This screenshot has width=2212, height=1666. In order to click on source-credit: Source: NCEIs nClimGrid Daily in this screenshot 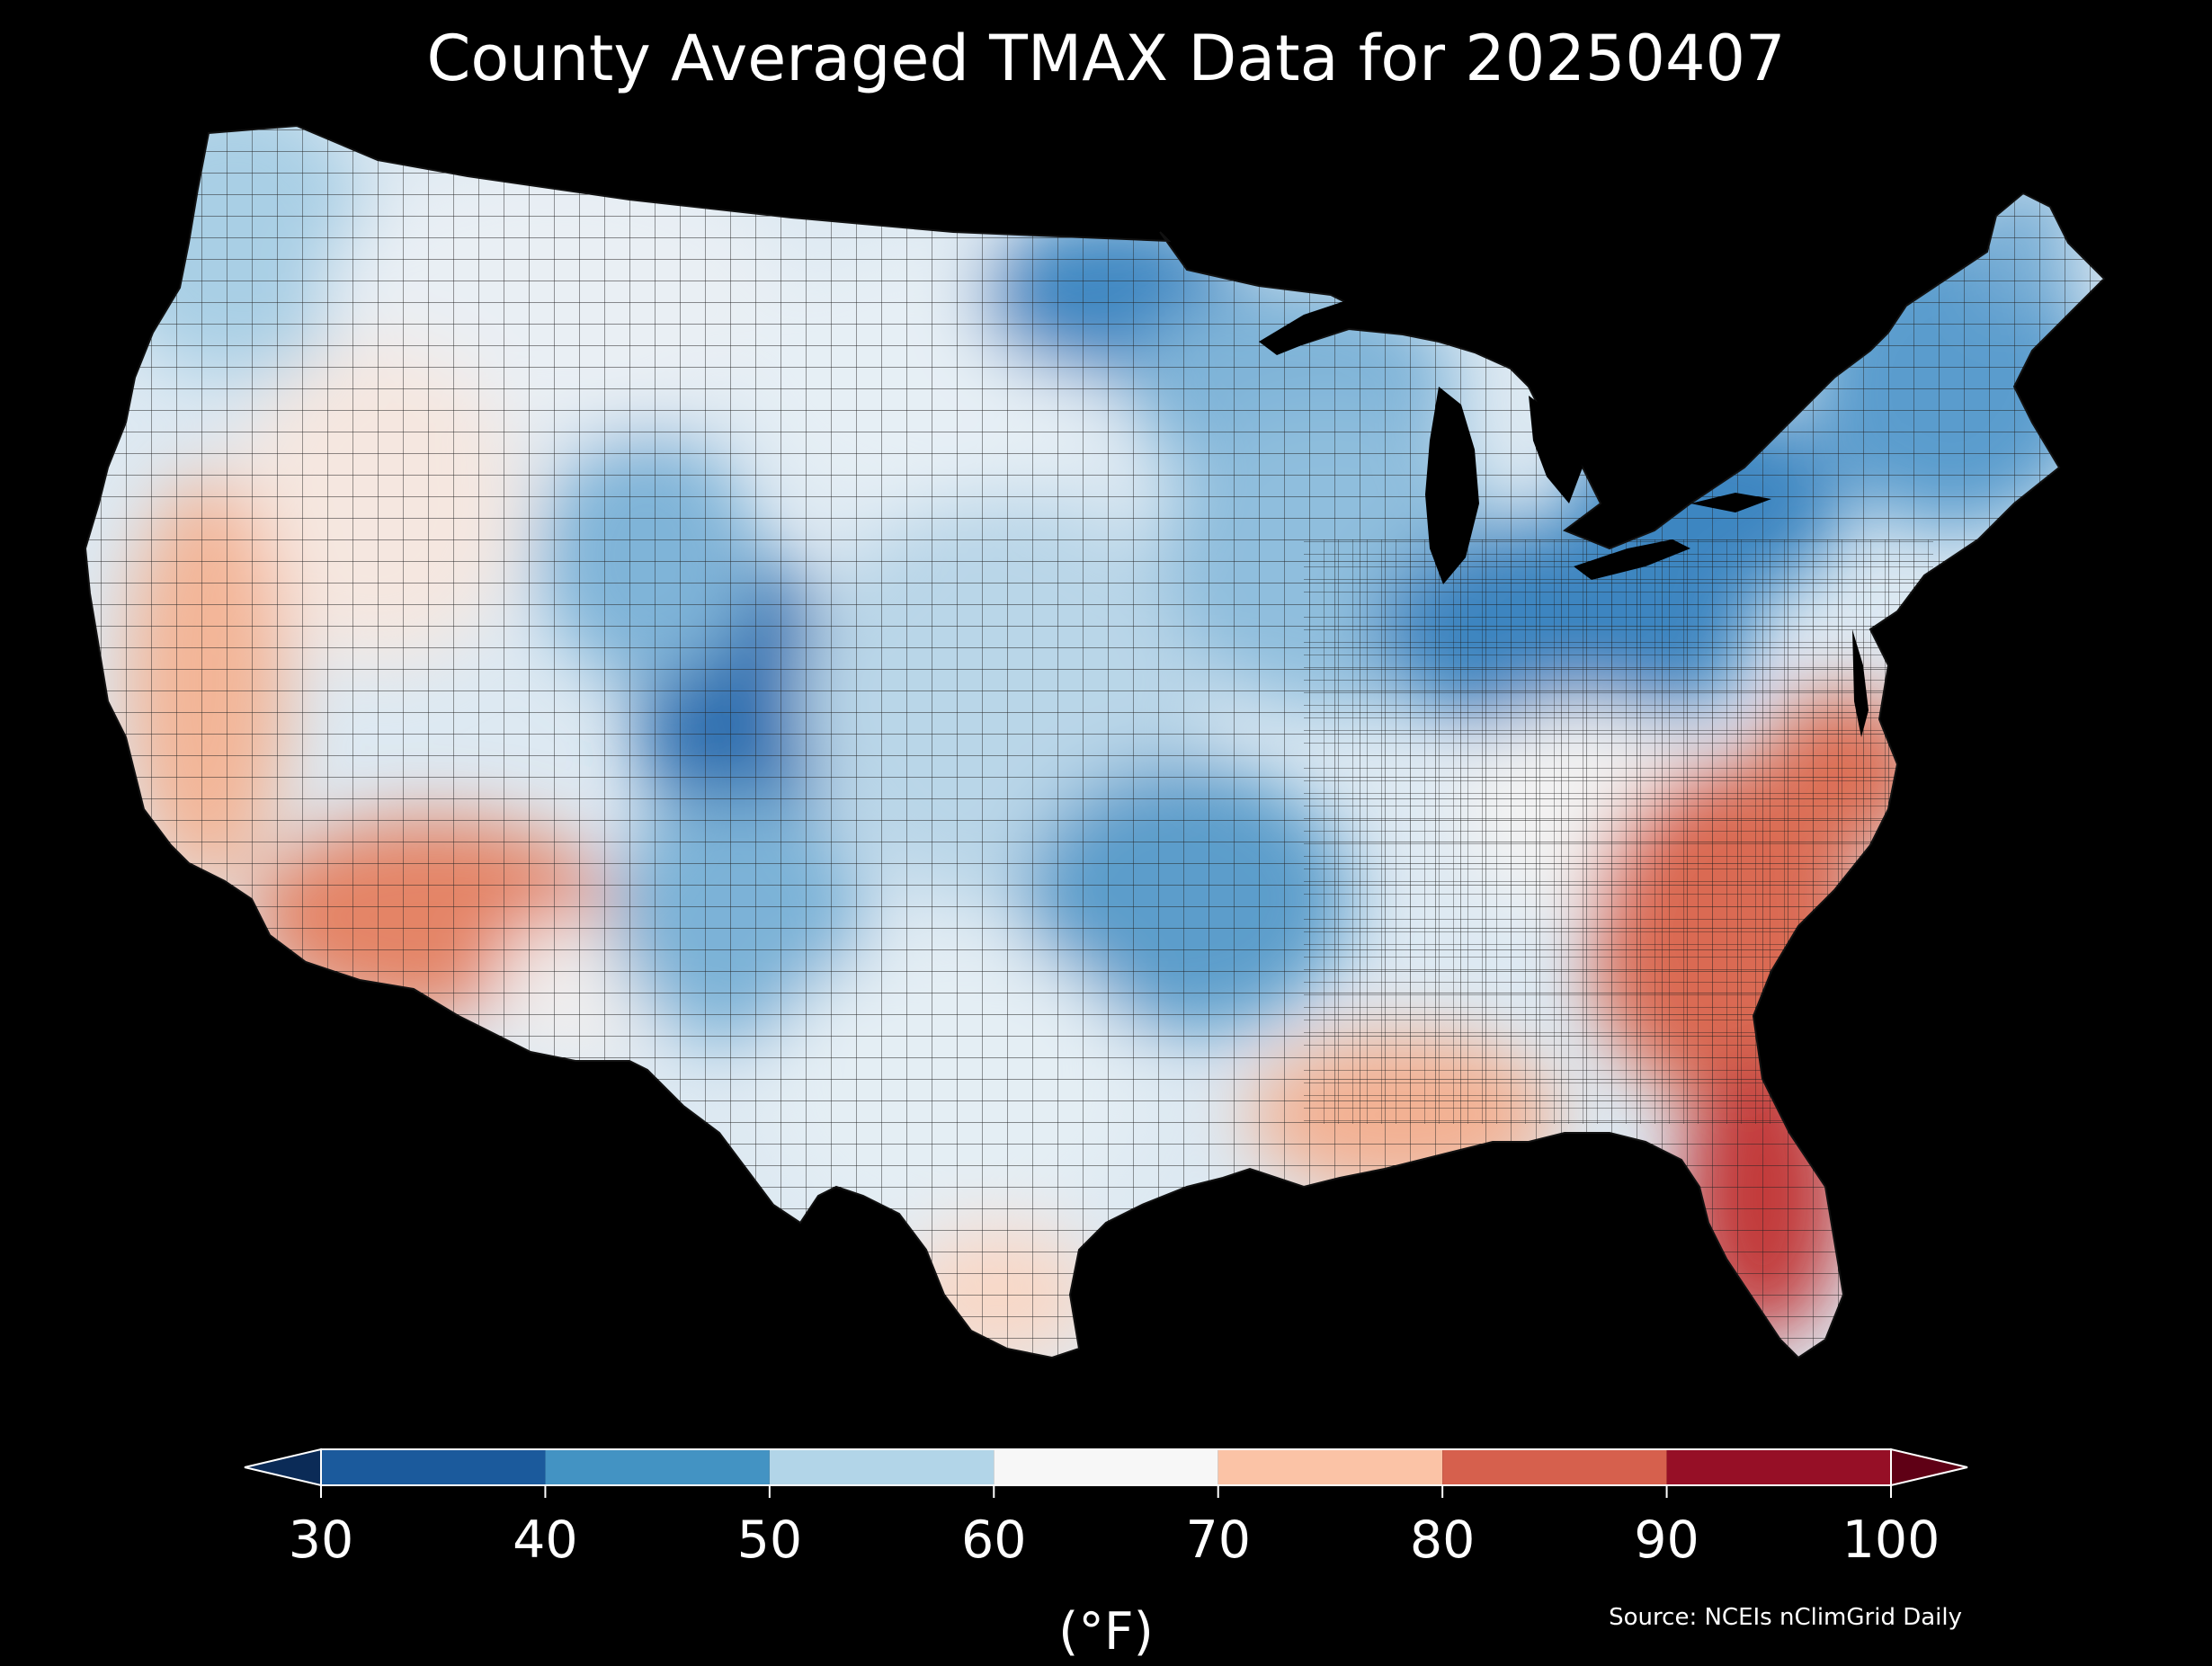, I will do `click(1785, 1617)`.